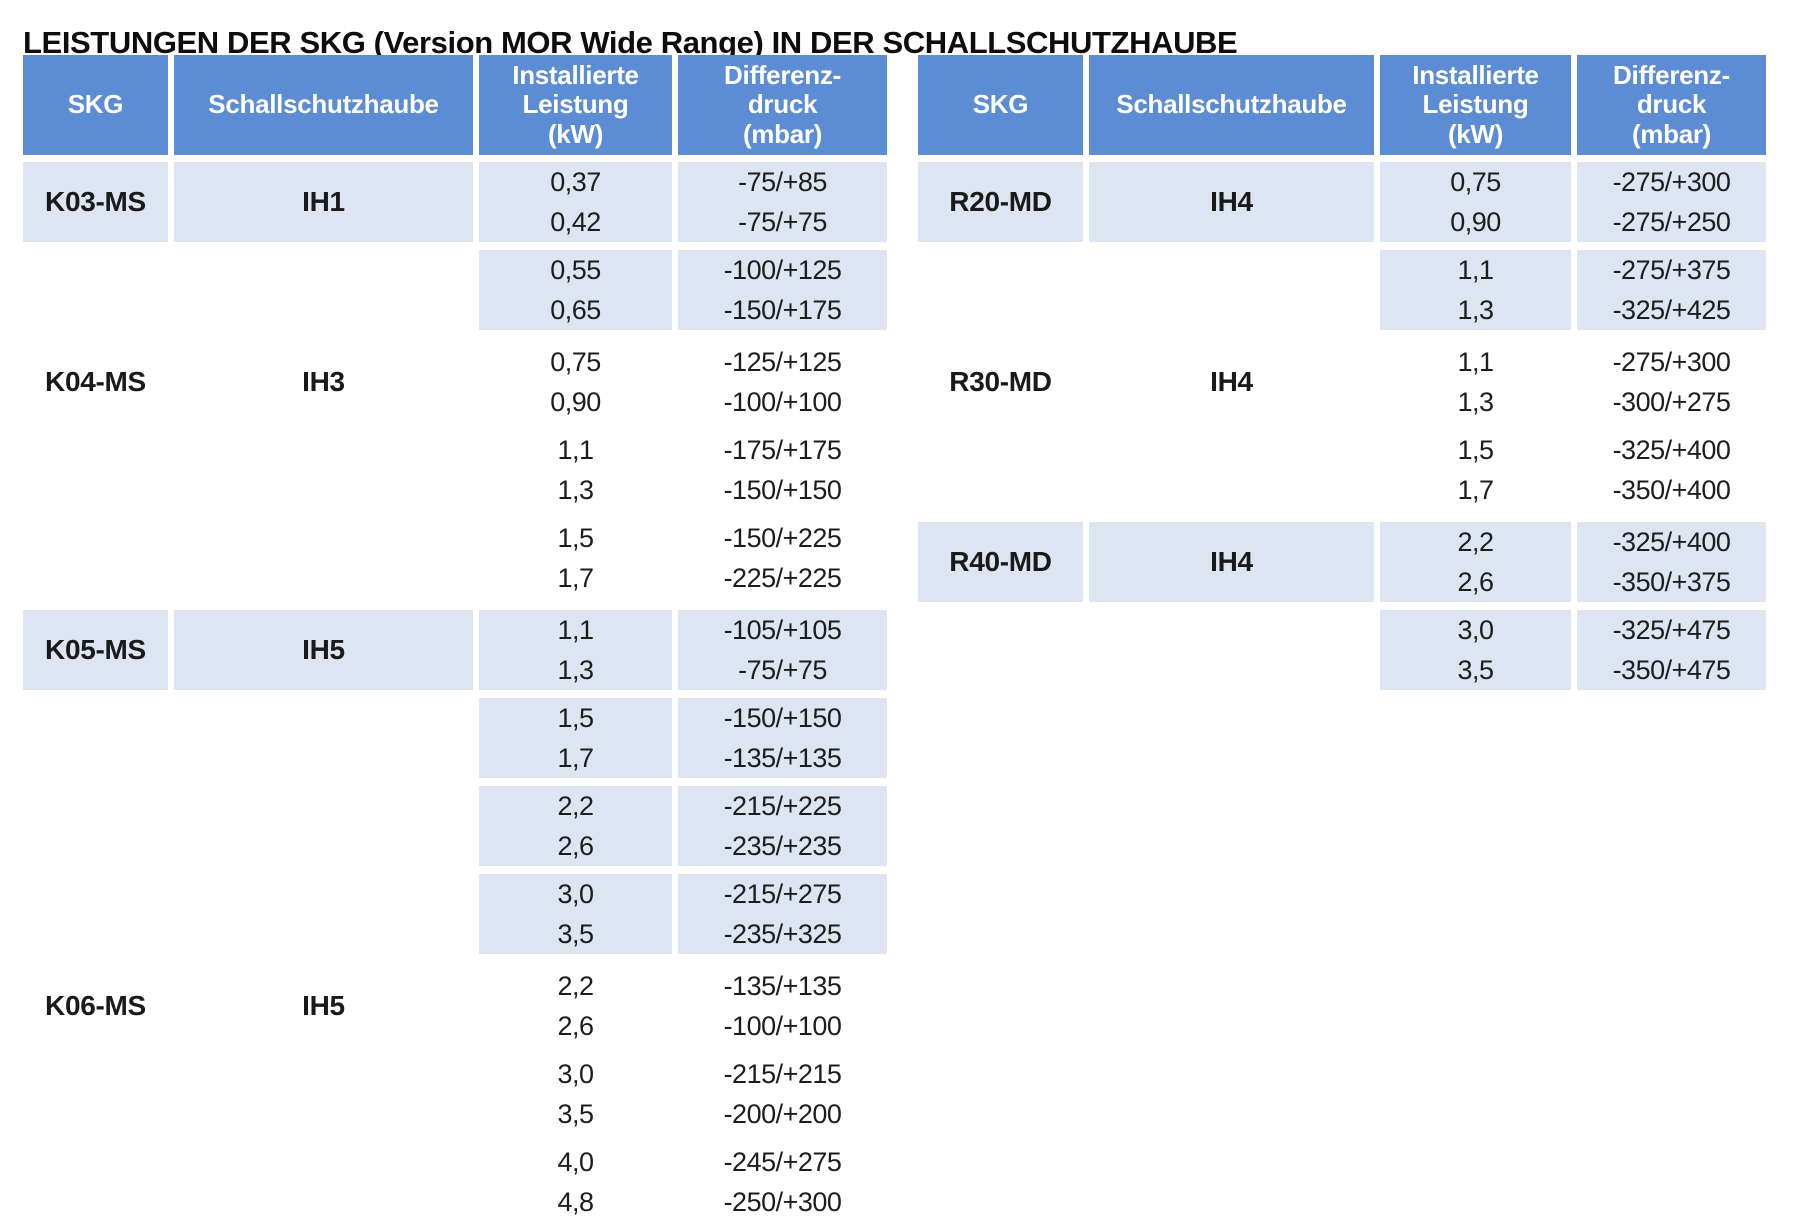 Image resolution: width=1811 pixels, height=1222 pixels. What do you see at coordinates (782, 537) in the screenshot?
I see `differenzdruck-value: -150/+225` at bounding box center [782, 537].